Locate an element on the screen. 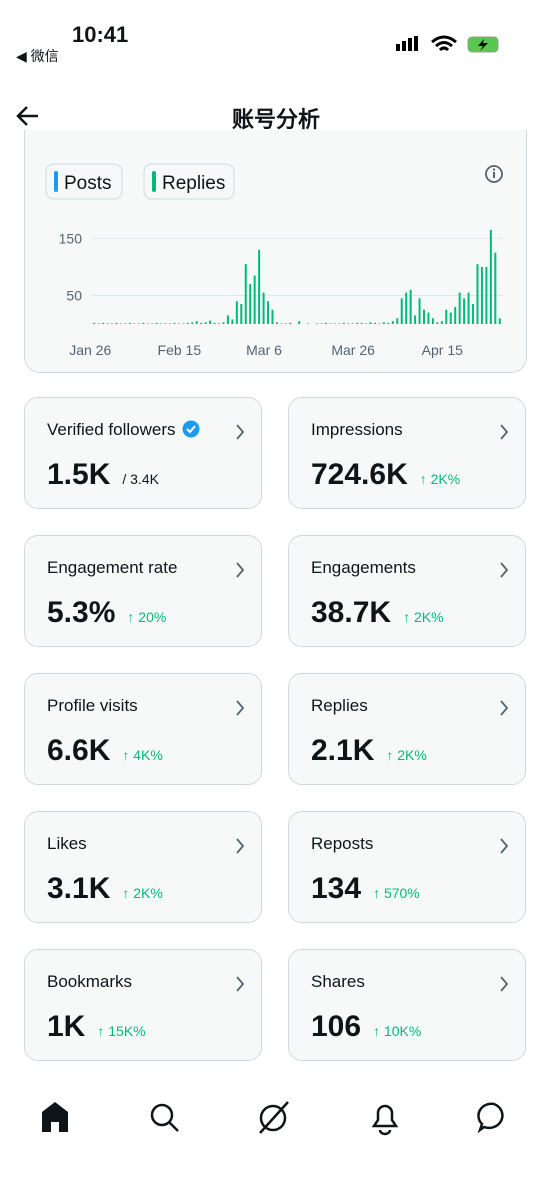 The image size is (552, 1200). metric-title: Likes is located at coordinates (67, 843).